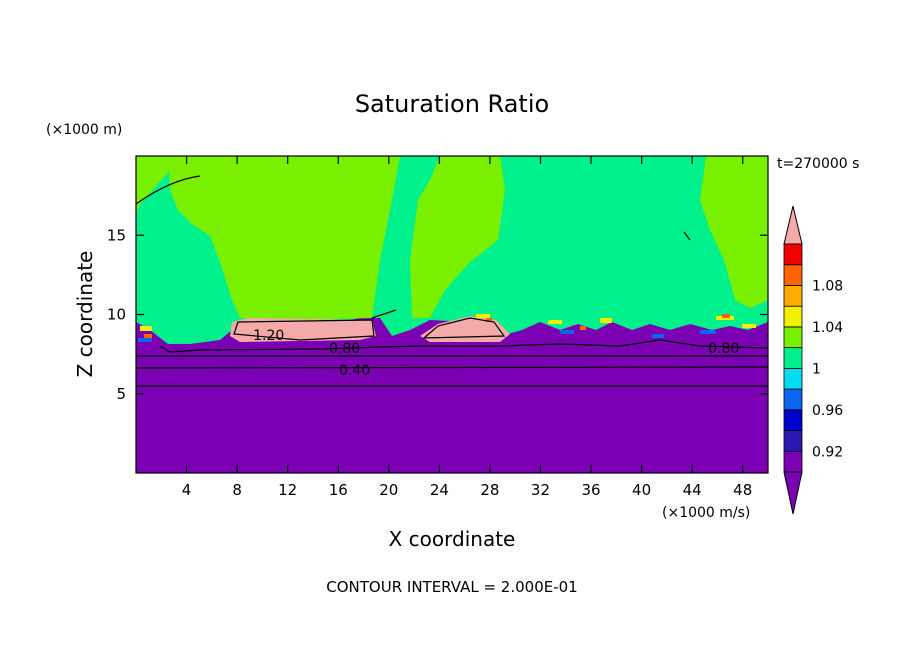 The height and width of the screenshot is (654, 904). What do you see at coordinates (793, 225) in the screenshot?
I see `colorbar-over-triangle` at bounding box center [793, 225].